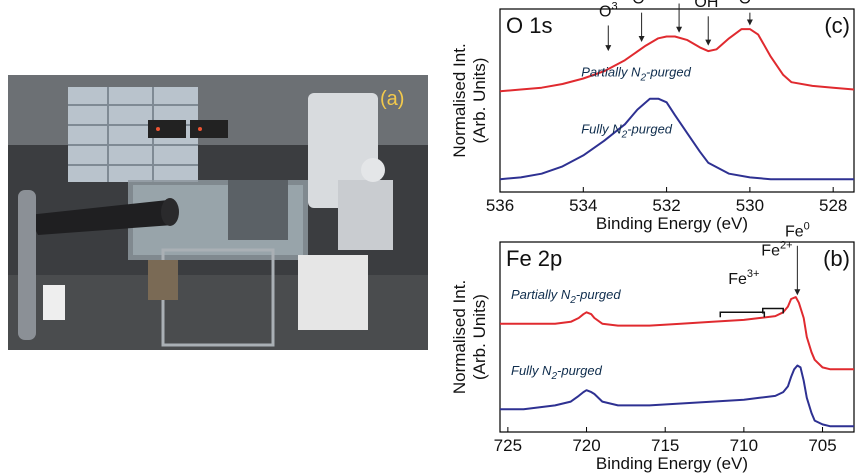 This screenshot has height=474, width=857. What do you see at coordinates (672, 223) in the screenshot?
I see `o1s-x-axis-label: Binding Energy (eV)` at bounding box center [672, 223].